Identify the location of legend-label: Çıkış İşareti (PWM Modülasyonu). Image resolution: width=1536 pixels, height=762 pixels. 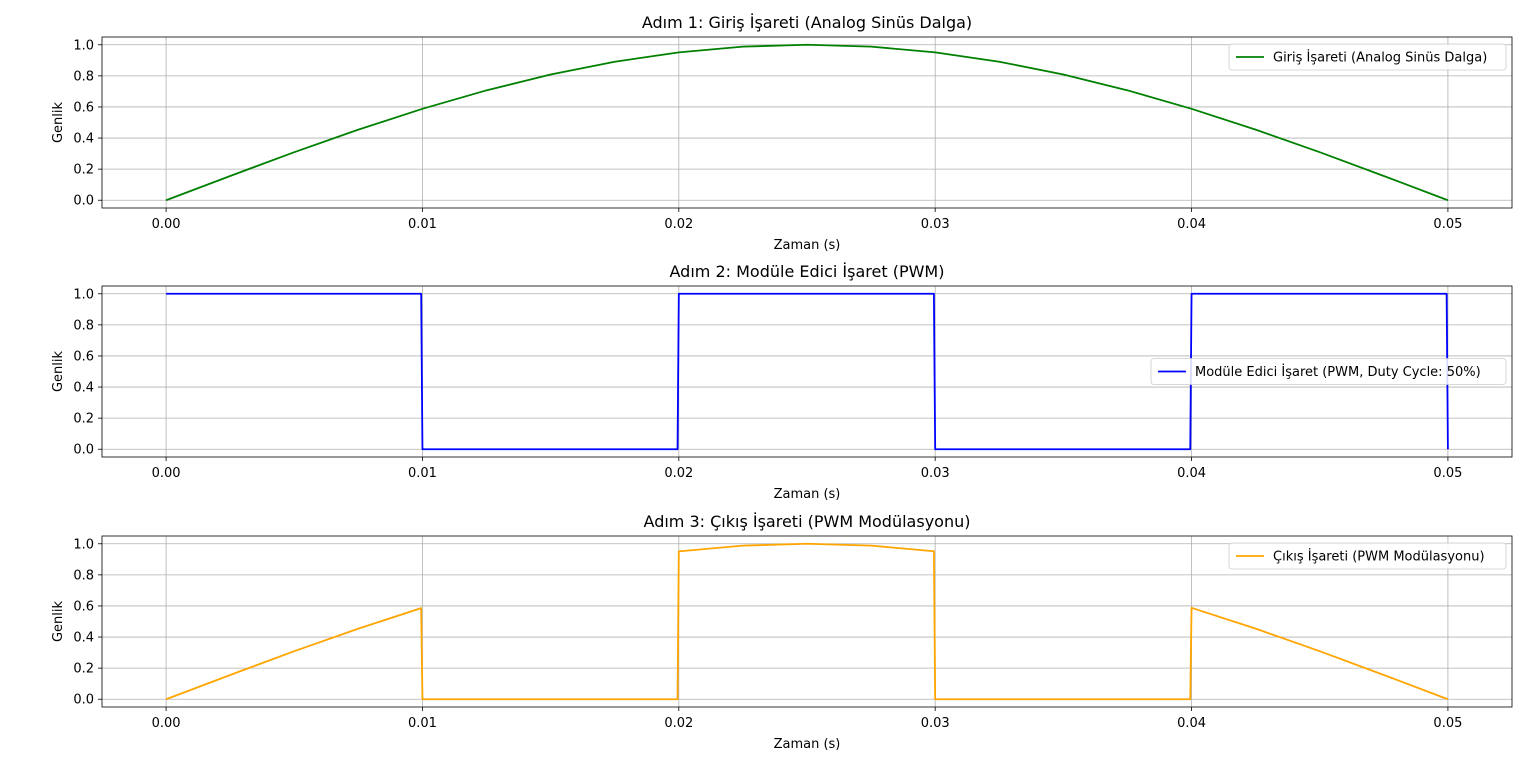
(1379, 557).